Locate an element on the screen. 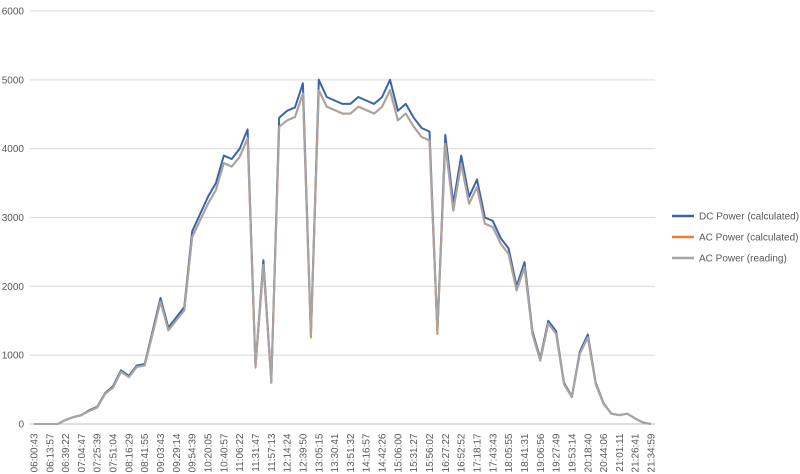  y-tick-label: 4000 is located at coordinates (13, 149).